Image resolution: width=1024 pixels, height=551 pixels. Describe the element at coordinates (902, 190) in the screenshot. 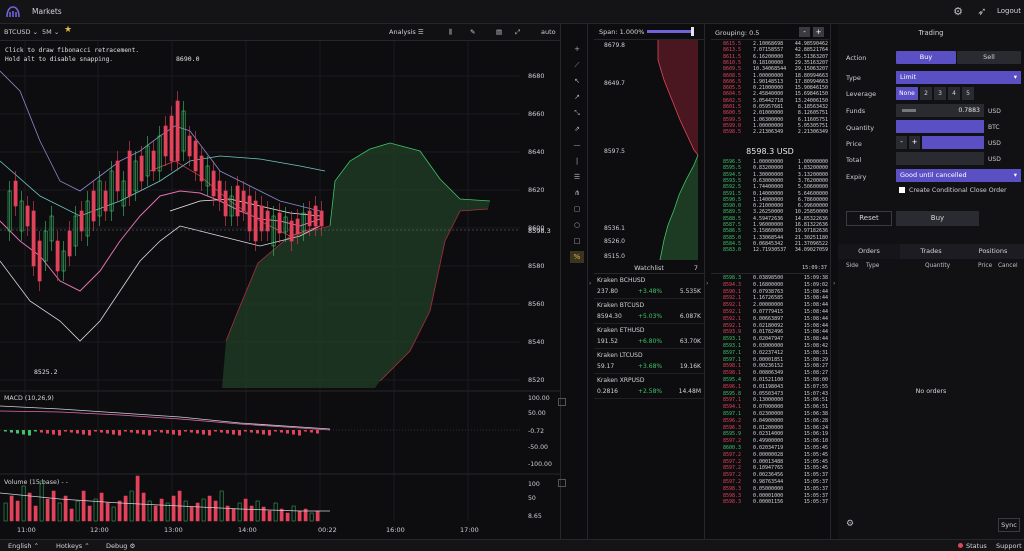

I see `conditional-close-checkbox` at that location.